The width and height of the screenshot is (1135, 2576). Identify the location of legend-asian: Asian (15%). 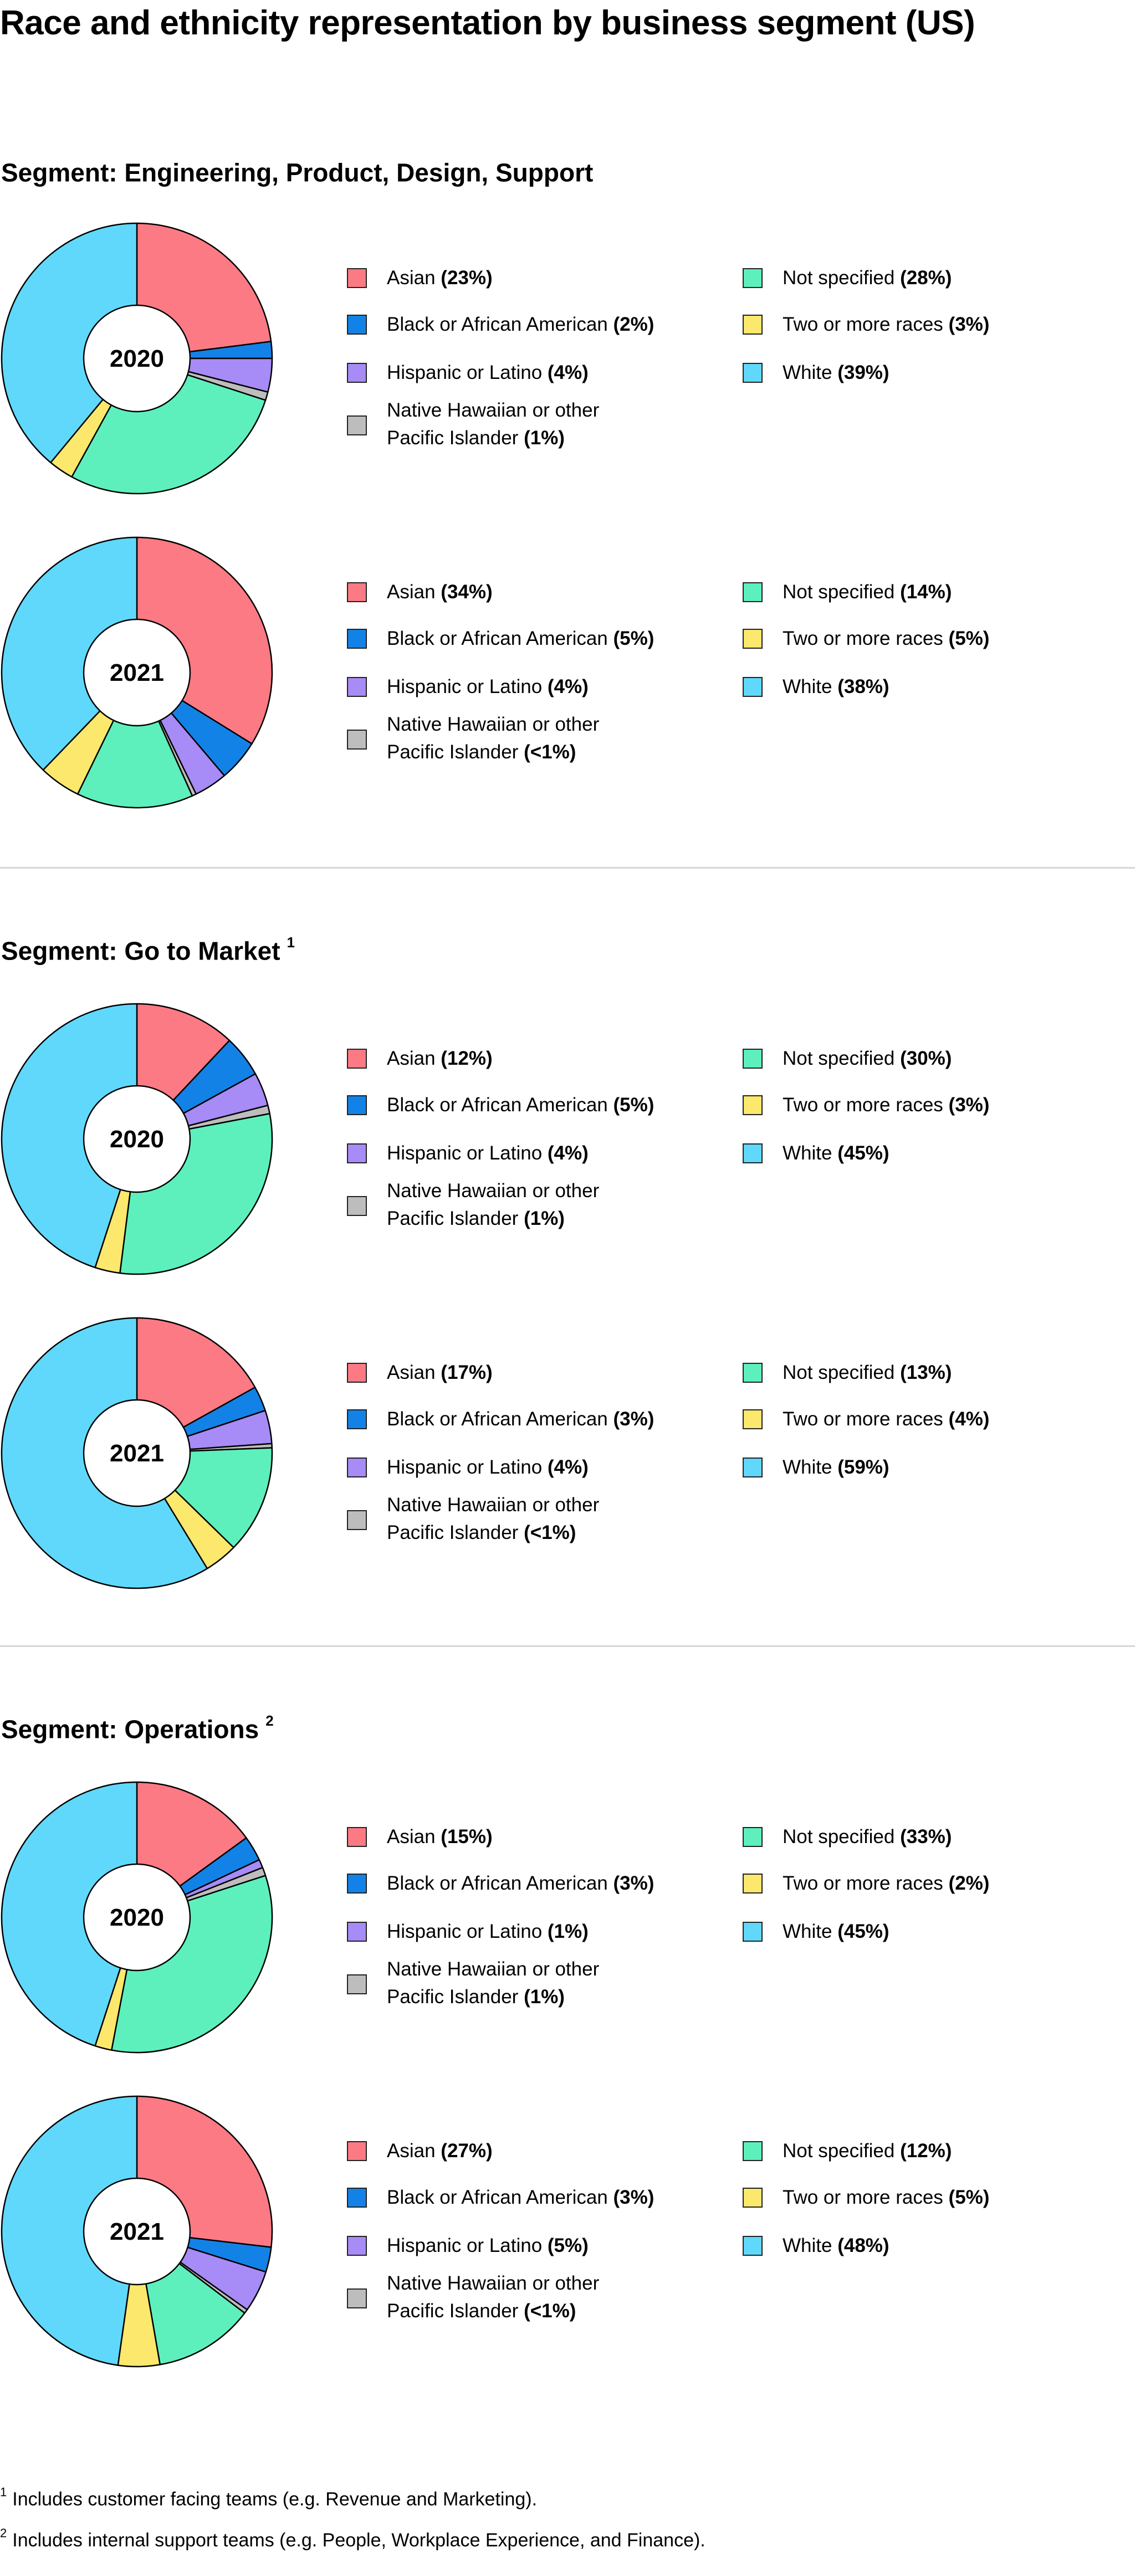
(420, 1838).